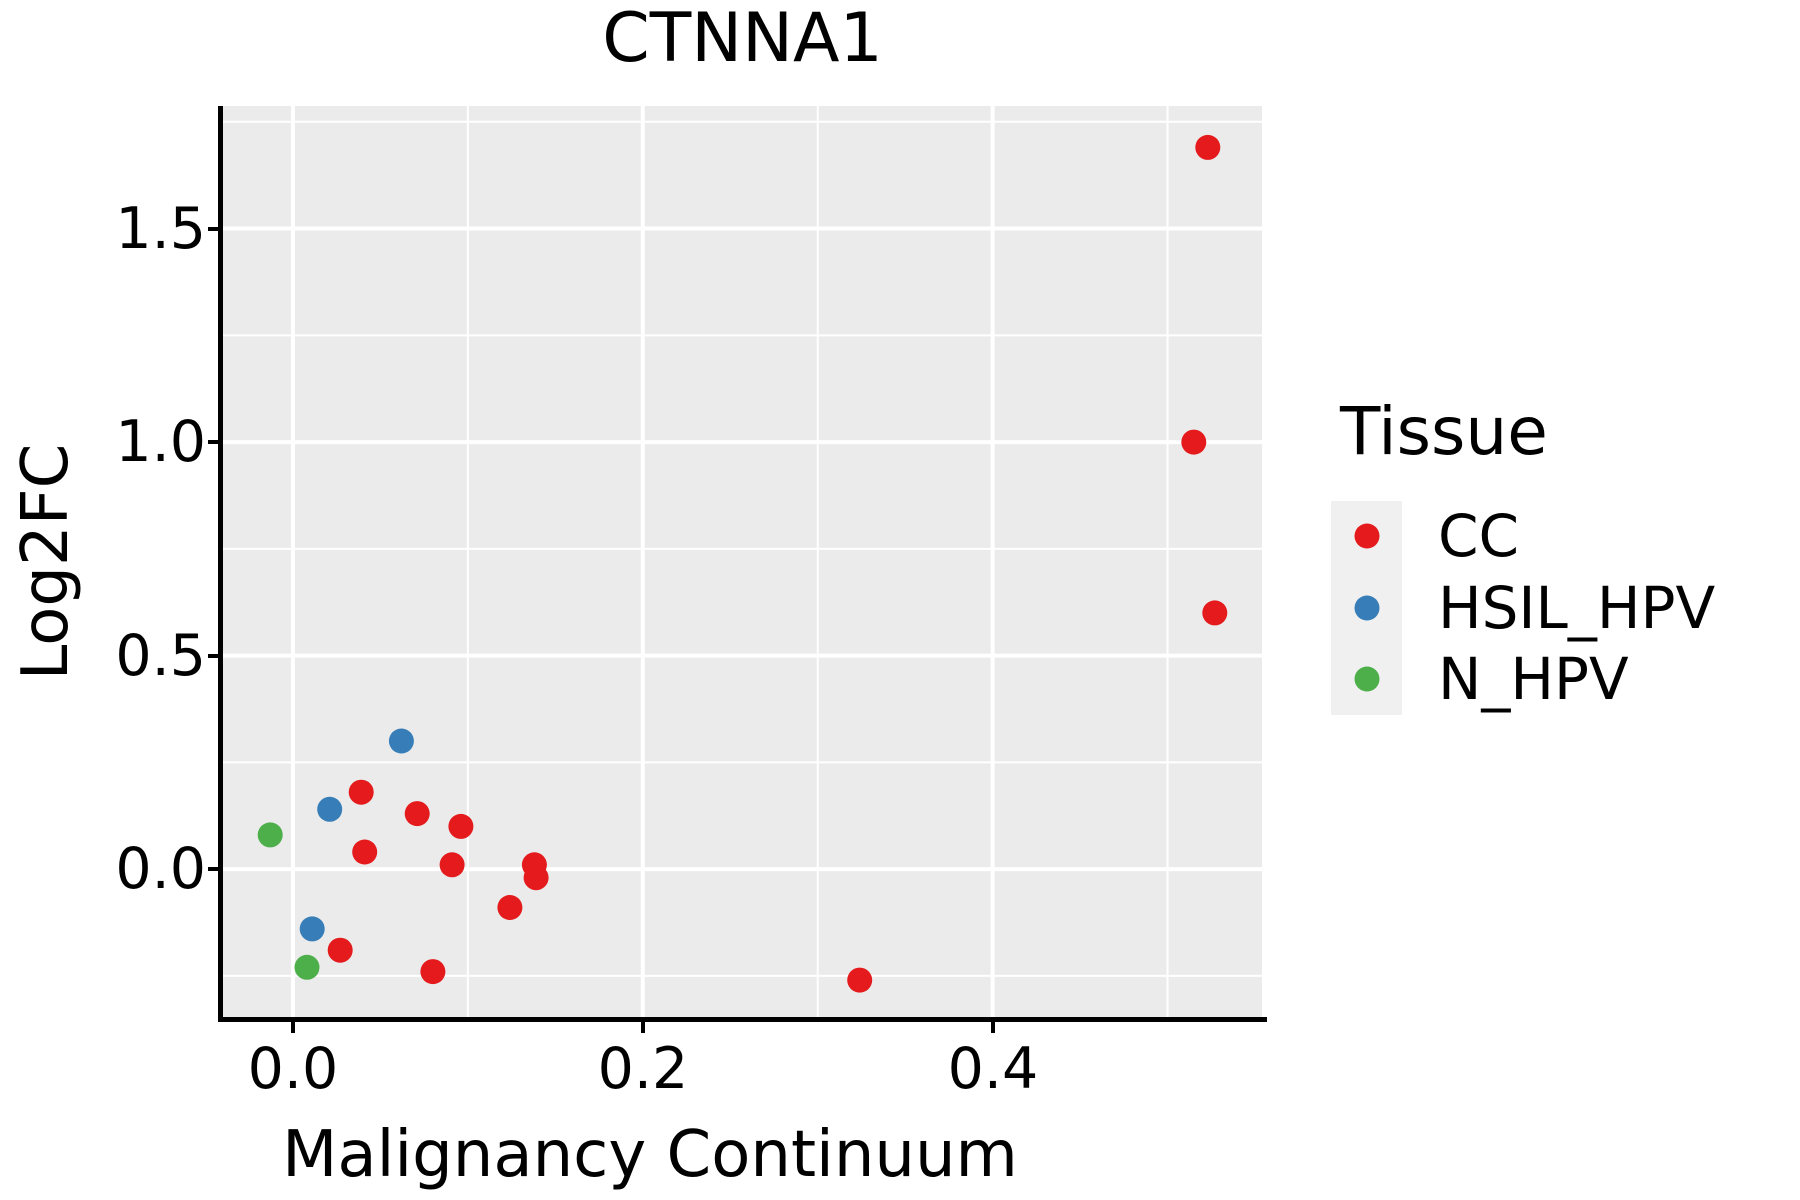  I want to click on y-tick-label: 1.0, so click(160, 442).